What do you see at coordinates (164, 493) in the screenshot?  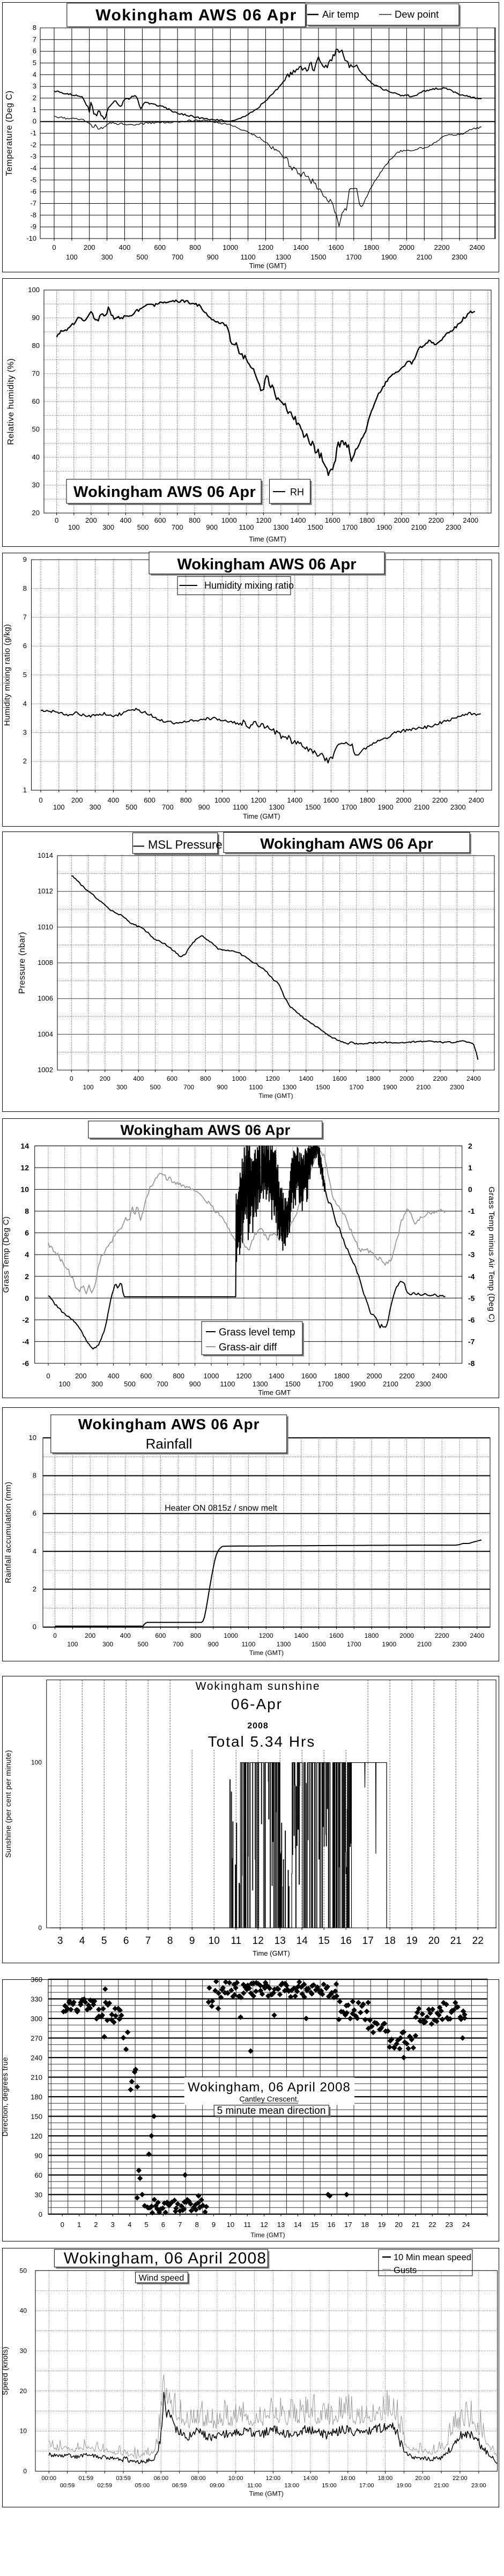 I see `svg-text: Wokingham AWS 06 Apr` at bounding box center [164, 493].